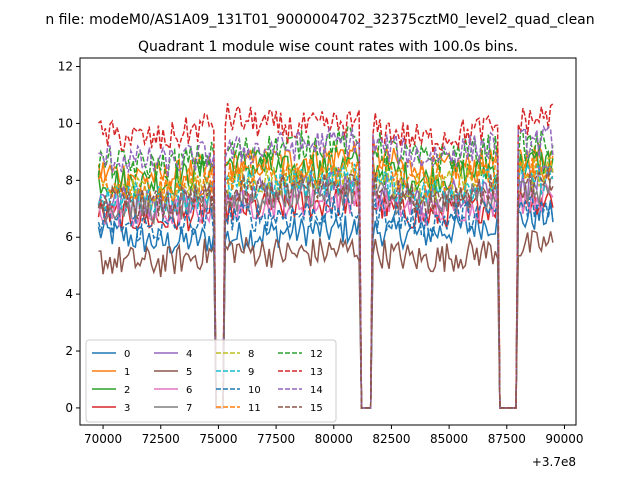 The width and height of the screenshot is (640, 480). I want to click on x-tick-label: 90000, so click(564, 439).